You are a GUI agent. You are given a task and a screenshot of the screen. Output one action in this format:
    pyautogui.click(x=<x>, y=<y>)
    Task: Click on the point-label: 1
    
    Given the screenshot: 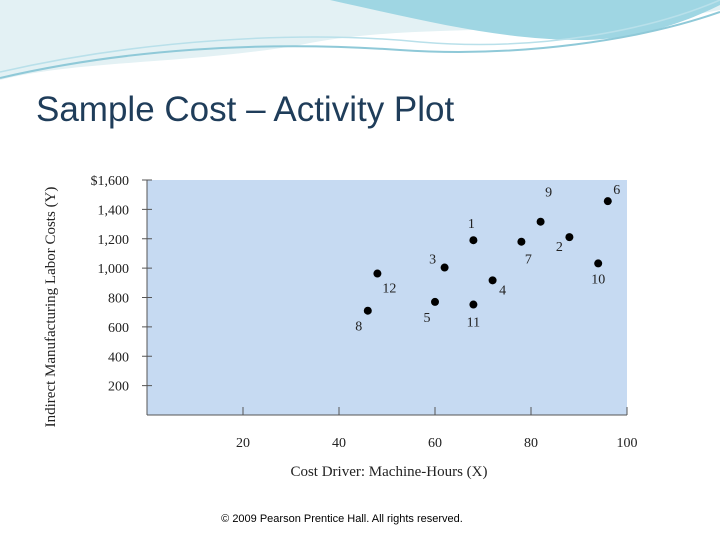 What is the action you would take?
    pyautogui.click(x=471, y=224)
    